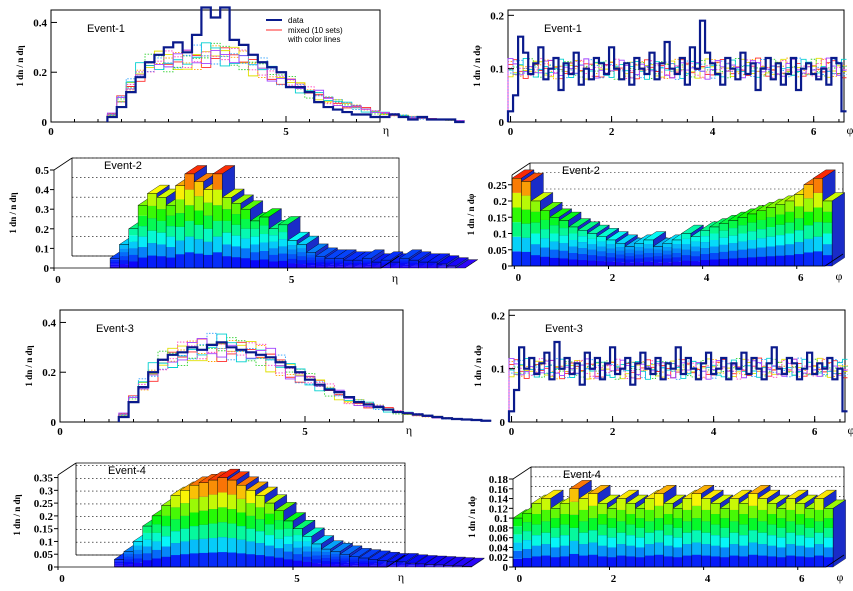 This screenshot has width=853, height=591. Describe the element at coordinates (46, 542) in the screenshot. I see `y-tick-label: 0.1` at that location.